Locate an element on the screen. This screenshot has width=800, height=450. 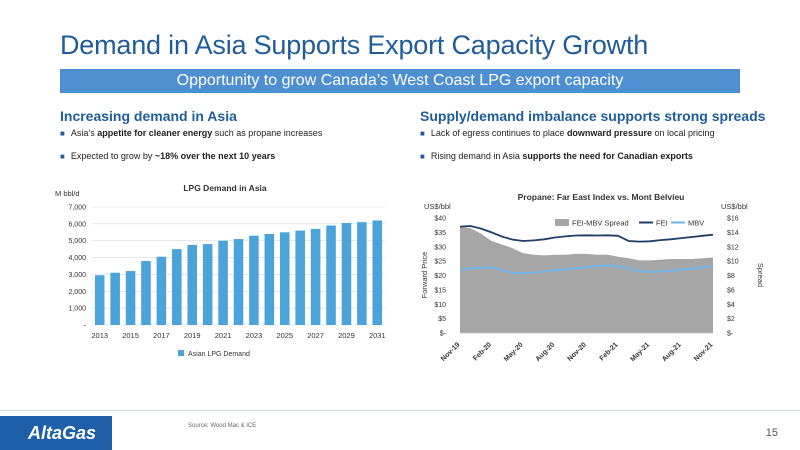
bar-y-tick: 4,000 is located at coordinates (77, 258).